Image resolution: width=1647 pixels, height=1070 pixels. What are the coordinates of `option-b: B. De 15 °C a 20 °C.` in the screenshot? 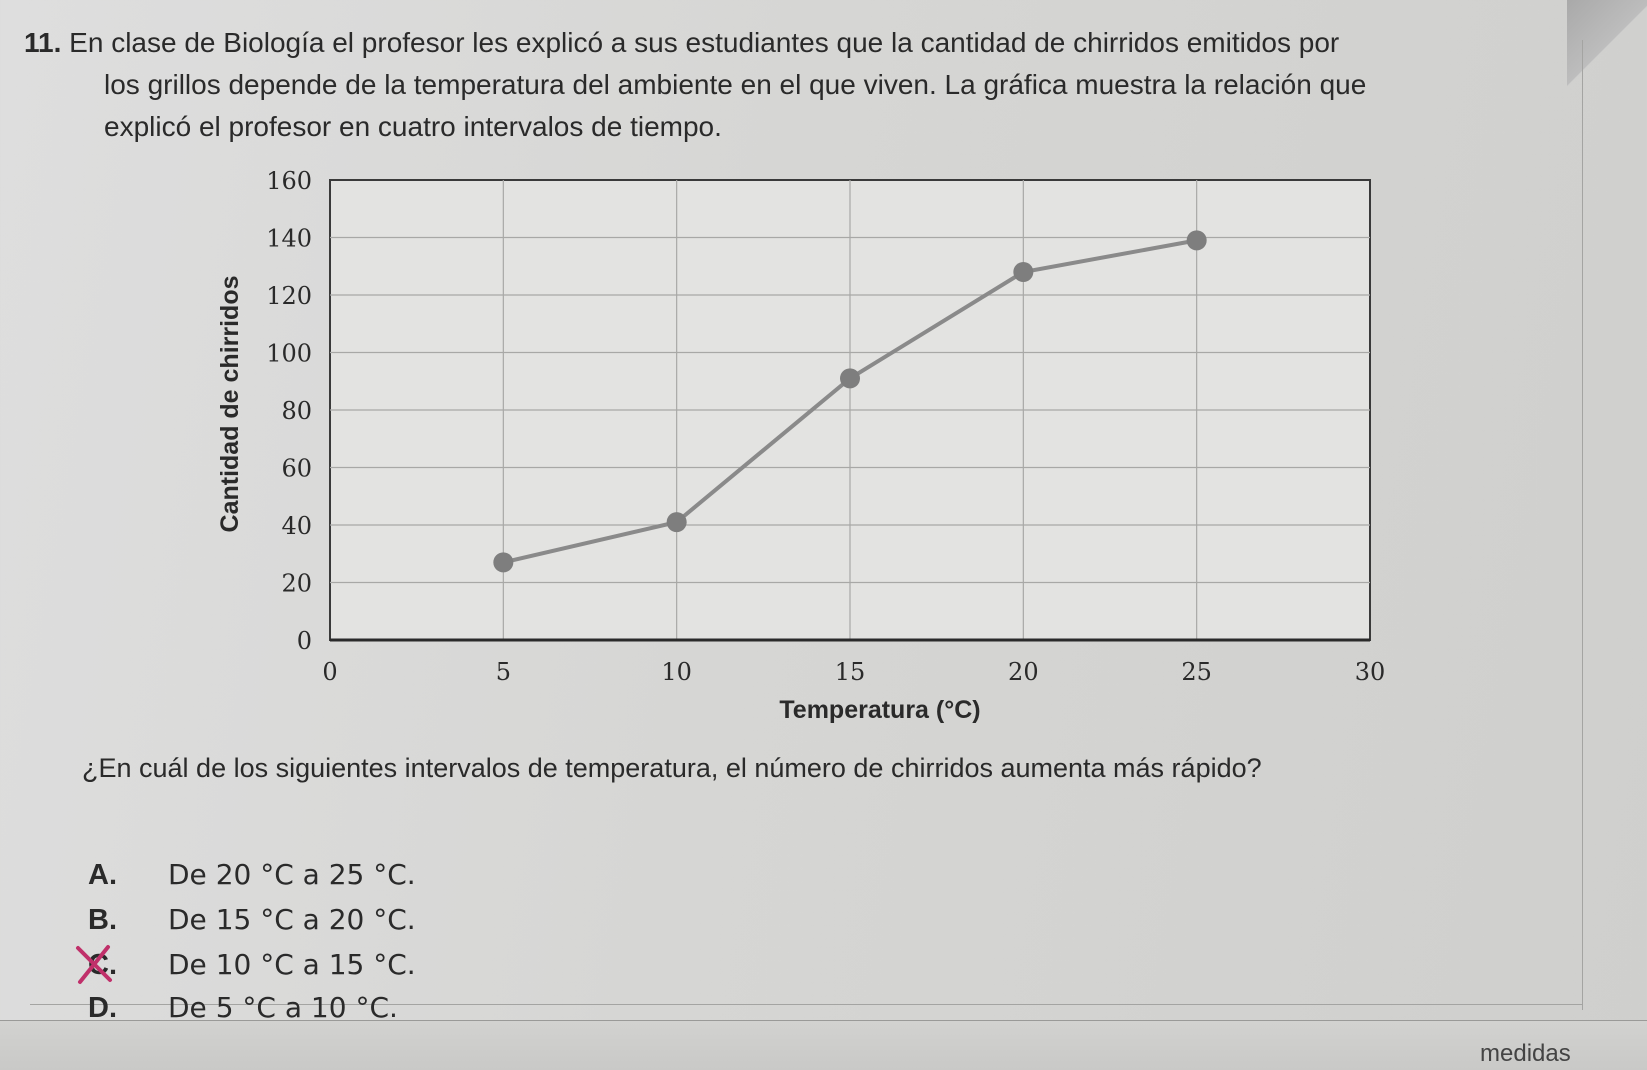 It's located at (252, 920).